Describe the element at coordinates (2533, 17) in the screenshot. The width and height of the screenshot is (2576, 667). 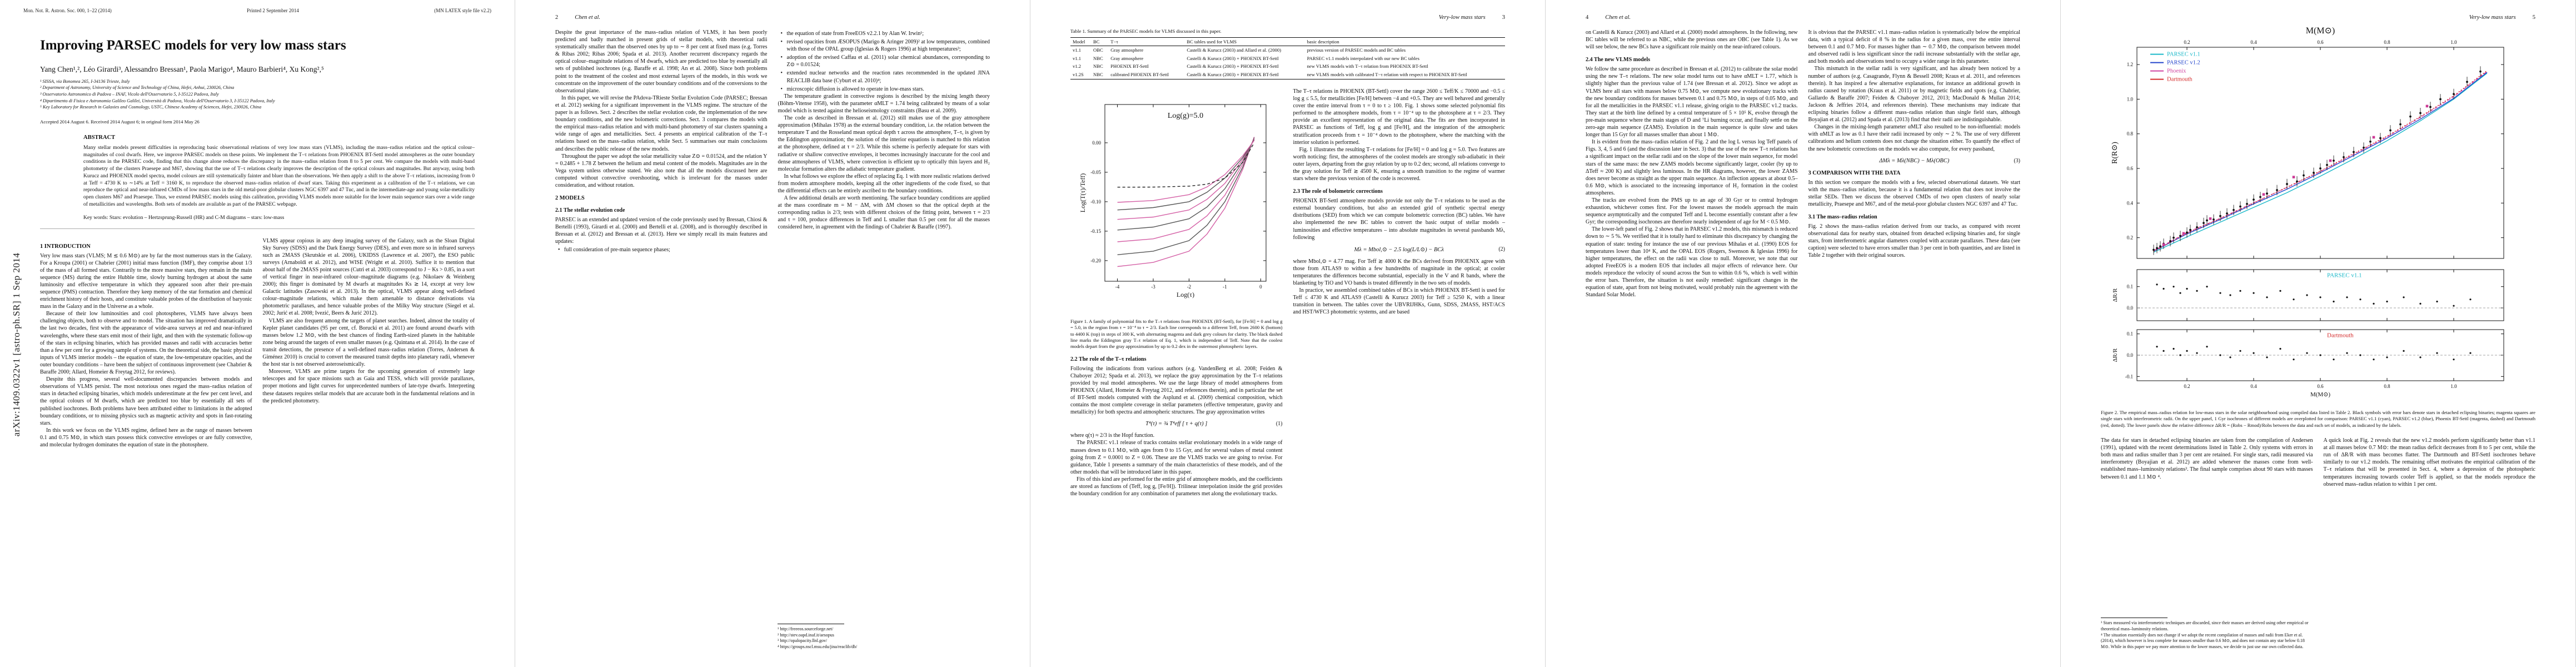
I see `page-number: 5` at that location.